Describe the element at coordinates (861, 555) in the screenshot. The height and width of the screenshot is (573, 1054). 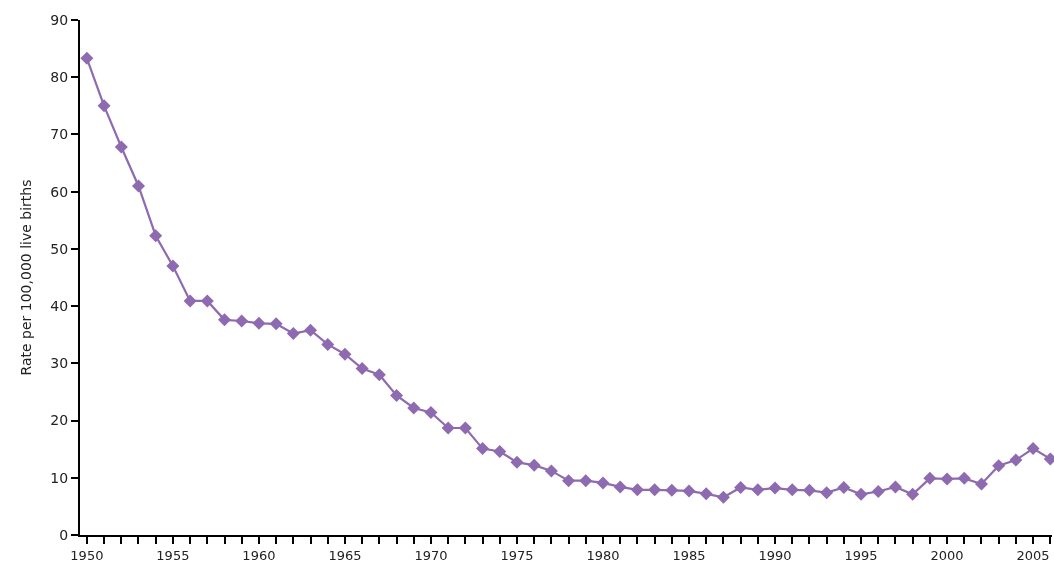
I see `x-tick-label: 1995` at that location.